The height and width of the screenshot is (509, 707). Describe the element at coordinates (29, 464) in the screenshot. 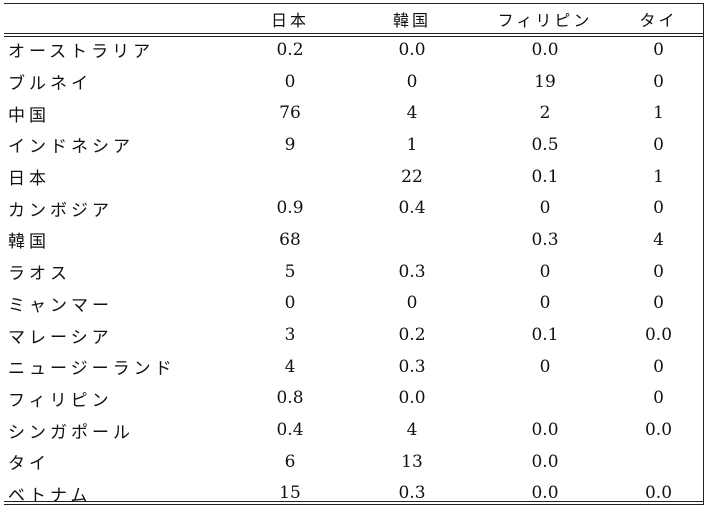

I see `row-label: タイ` at that location.